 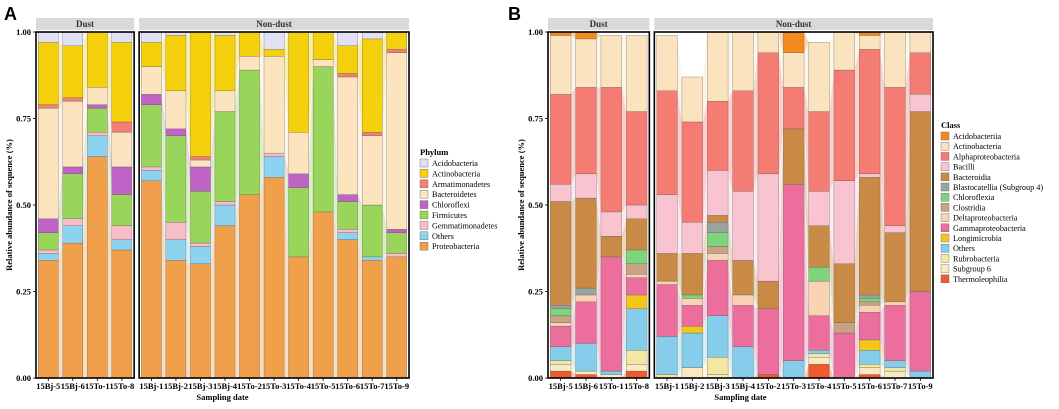 I want to click on x-tick-label: 15Bj-2, so click(x=692, y=386).